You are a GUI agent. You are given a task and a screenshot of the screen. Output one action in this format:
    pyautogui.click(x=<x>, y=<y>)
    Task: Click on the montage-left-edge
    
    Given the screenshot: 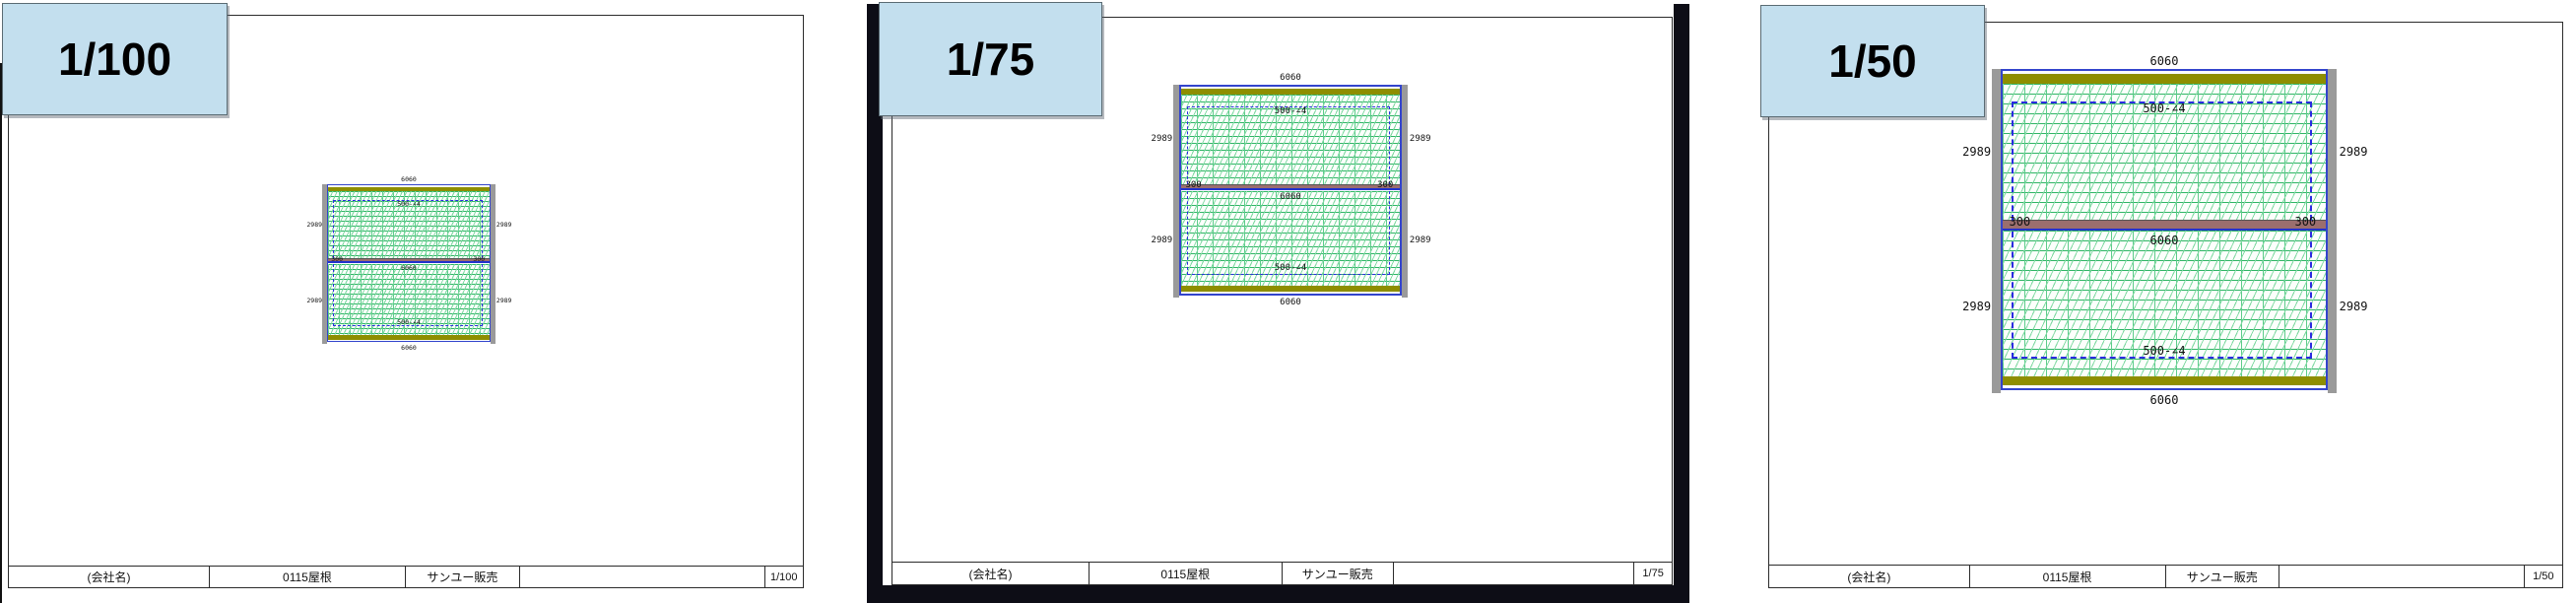 What is the action you would take?
    pyautogui.click(x=1, y=333)
    